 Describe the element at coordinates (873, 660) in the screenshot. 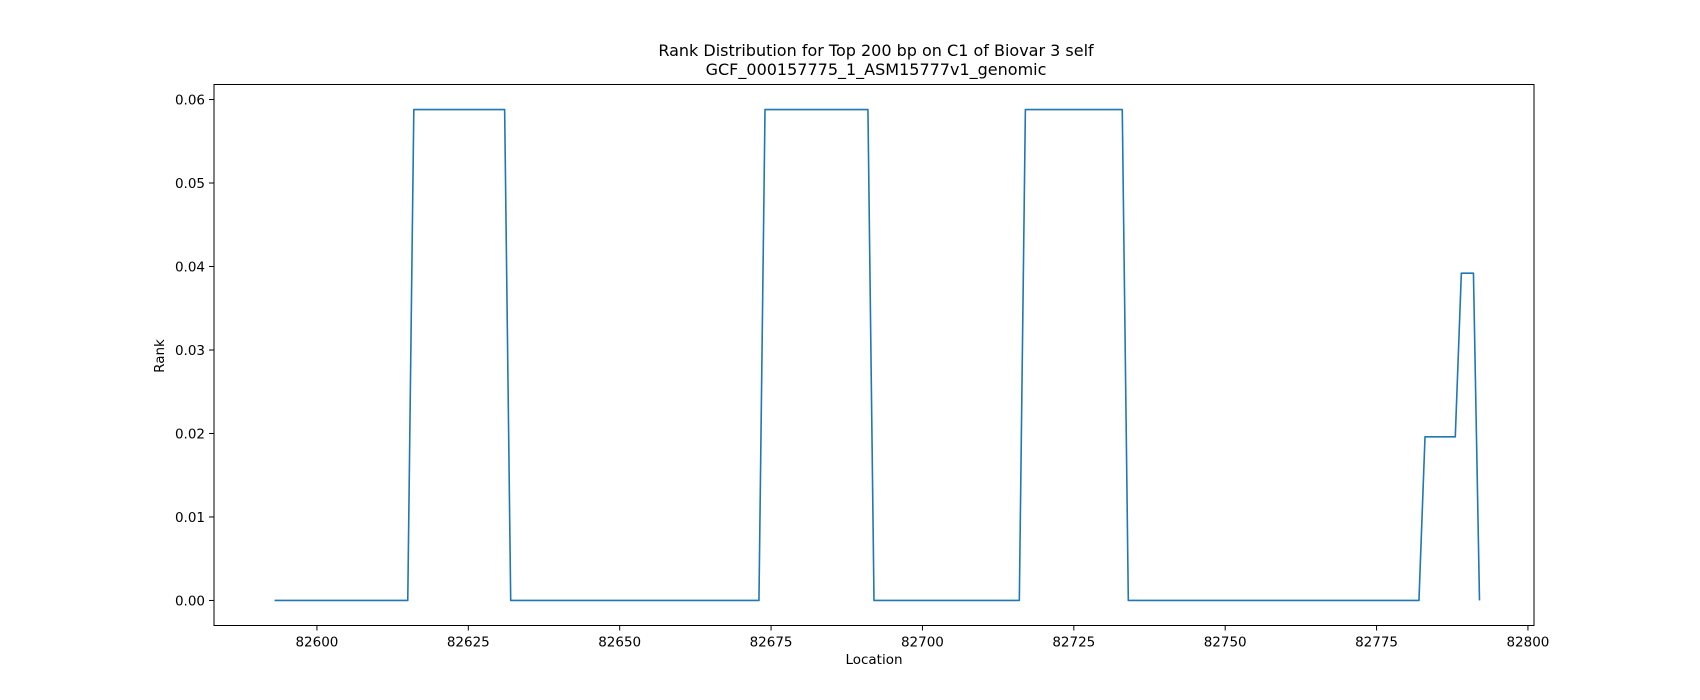

I see `x-axis-label: Location` at that location.